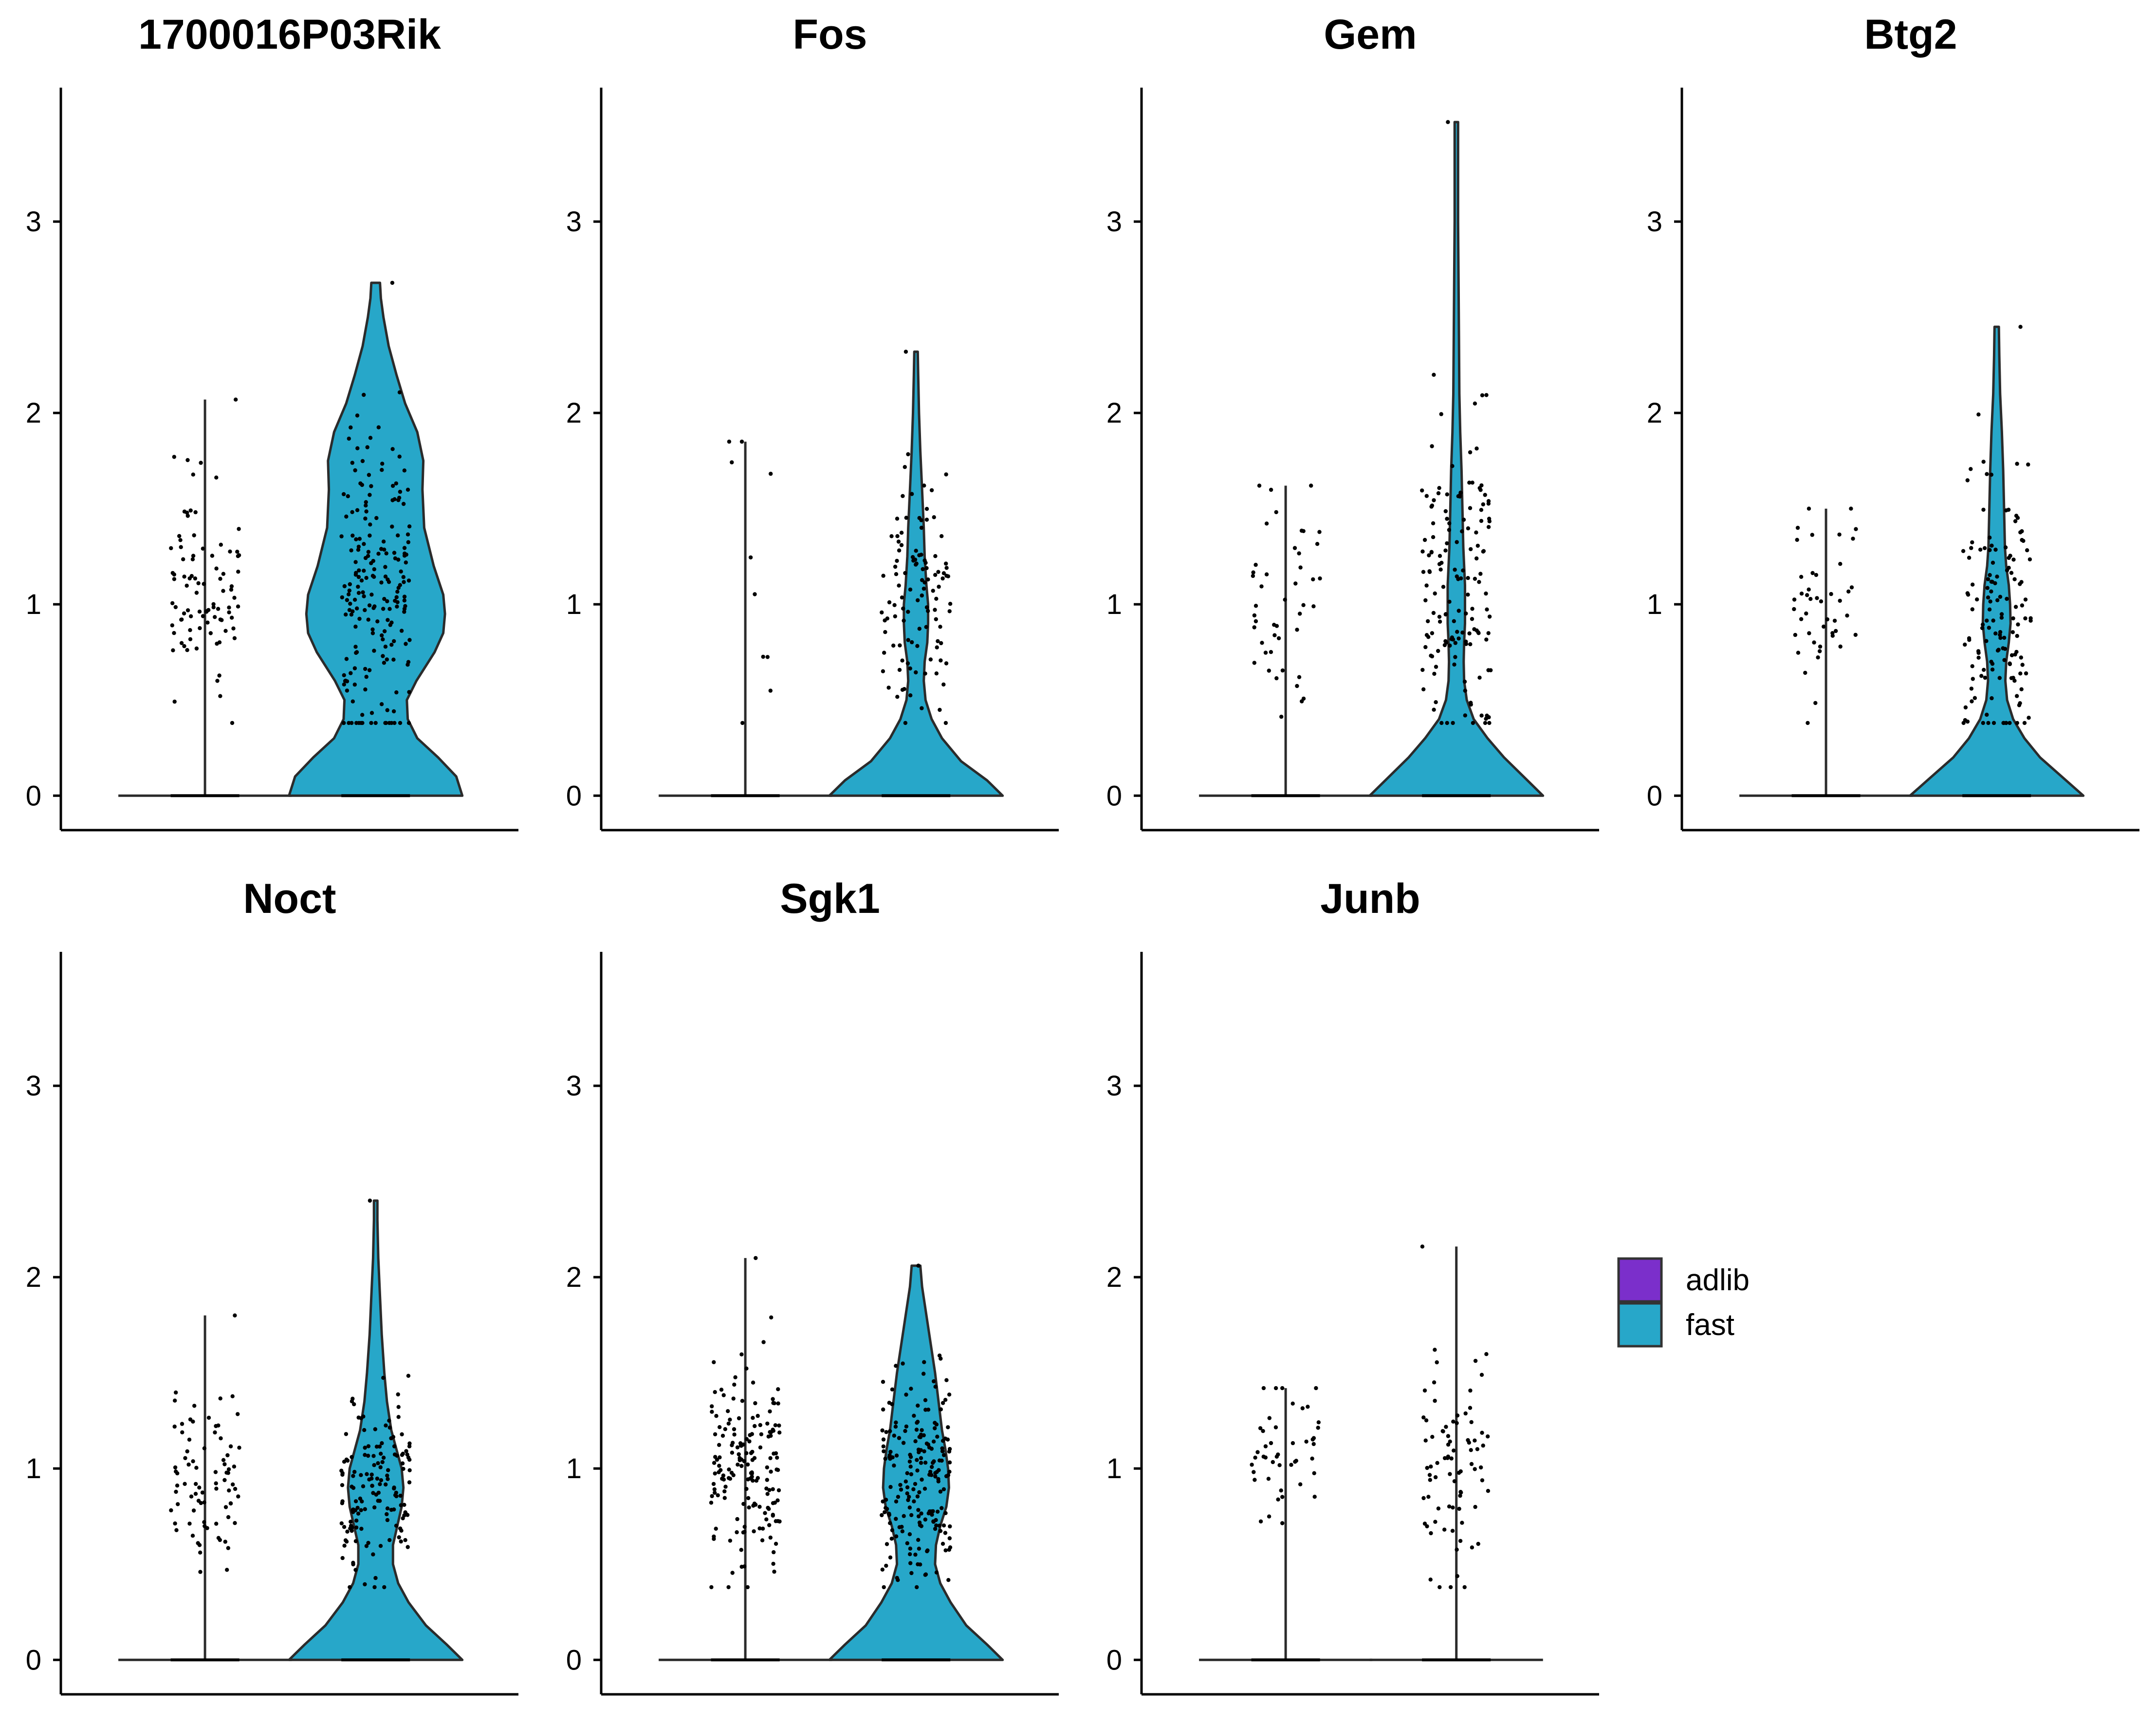  What do you see at coordinates (272, 1286) in the screenshot?
I see `panel-Noct: Noct 0 1 2 3` at bounding box center [272, 1286].